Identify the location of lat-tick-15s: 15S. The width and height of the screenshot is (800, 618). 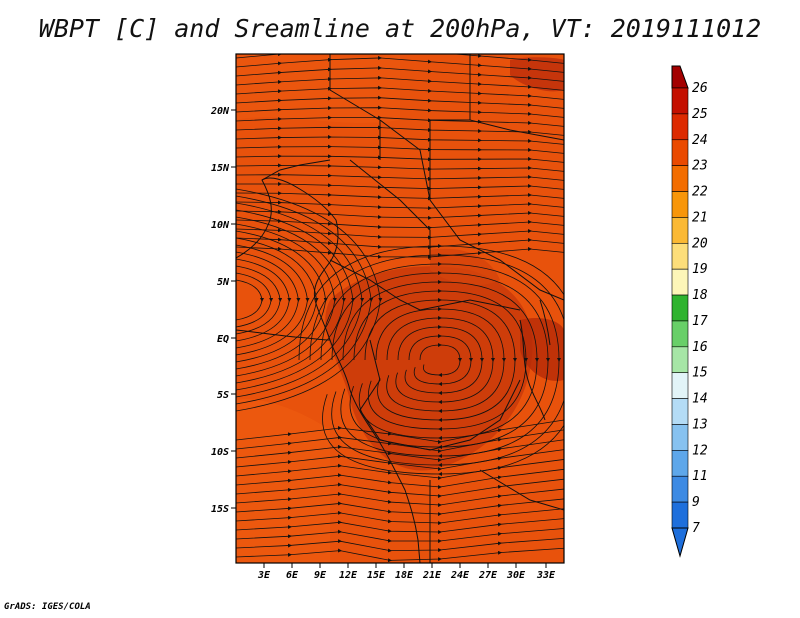
(223, 509).